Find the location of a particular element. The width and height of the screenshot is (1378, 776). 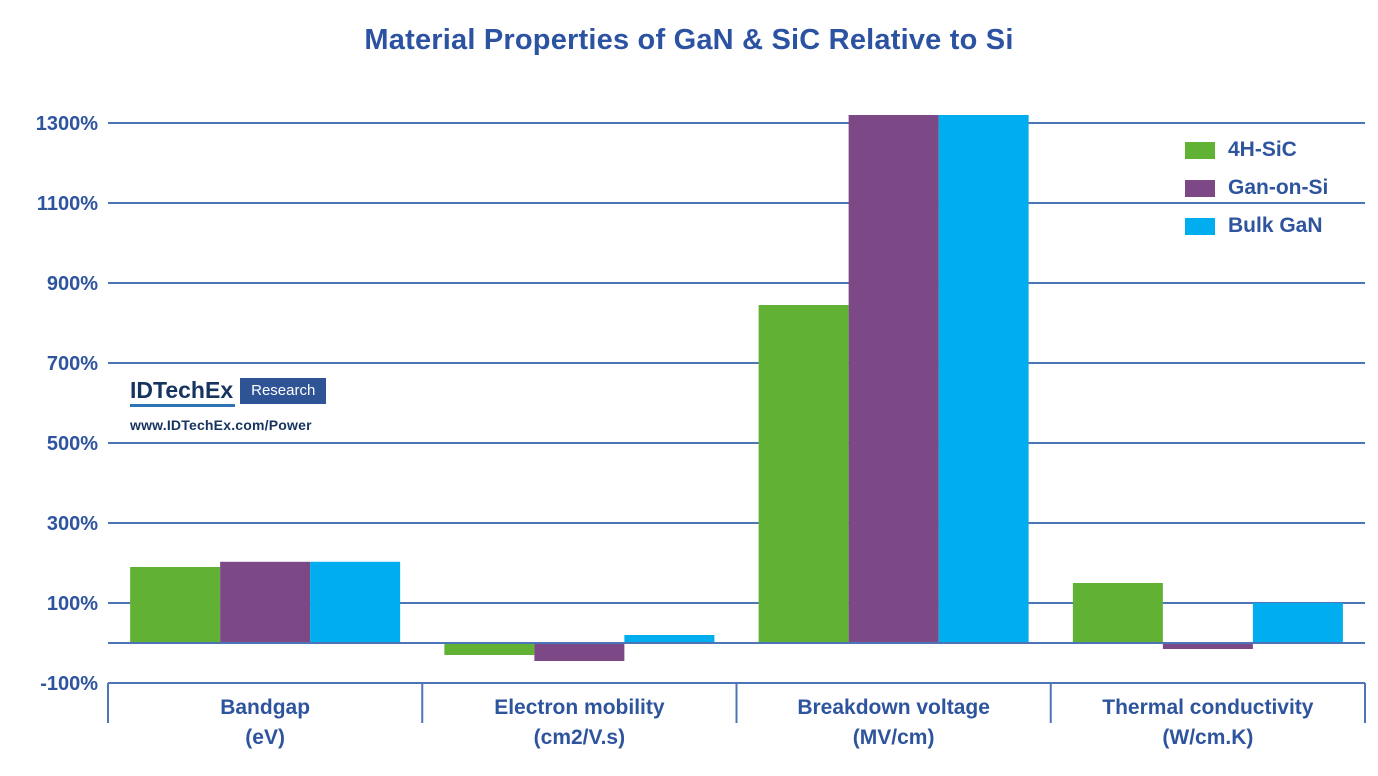

logo-row: IDTechEx Research is located at coordinates (228, 392).